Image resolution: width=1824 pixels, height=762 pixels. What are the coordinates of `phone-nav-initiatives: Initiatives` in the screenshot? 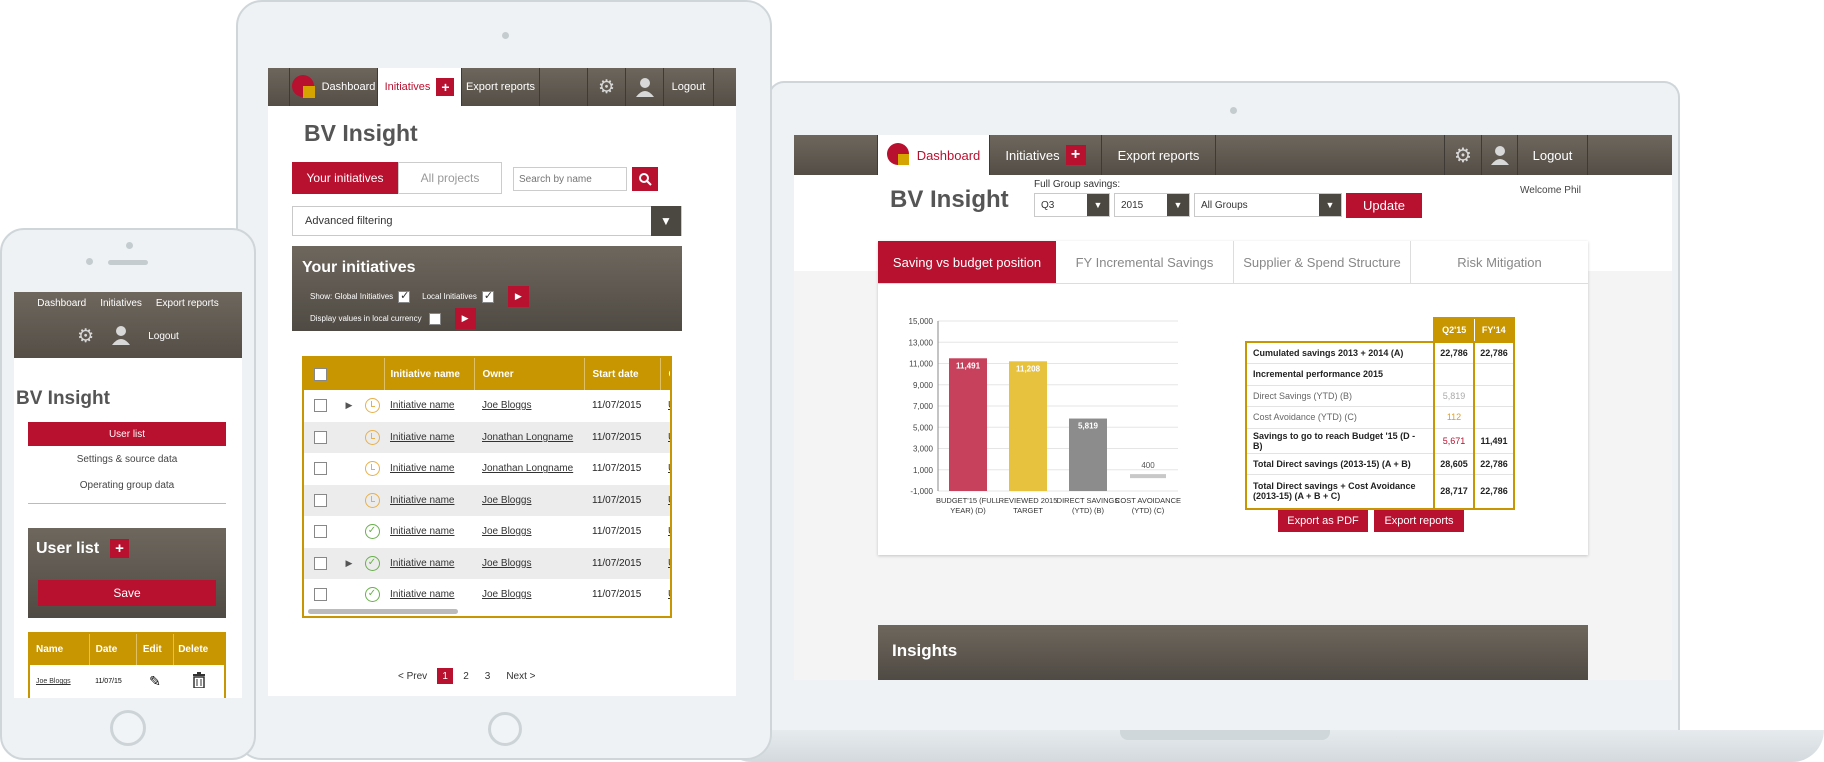 It's located at (121, 303).